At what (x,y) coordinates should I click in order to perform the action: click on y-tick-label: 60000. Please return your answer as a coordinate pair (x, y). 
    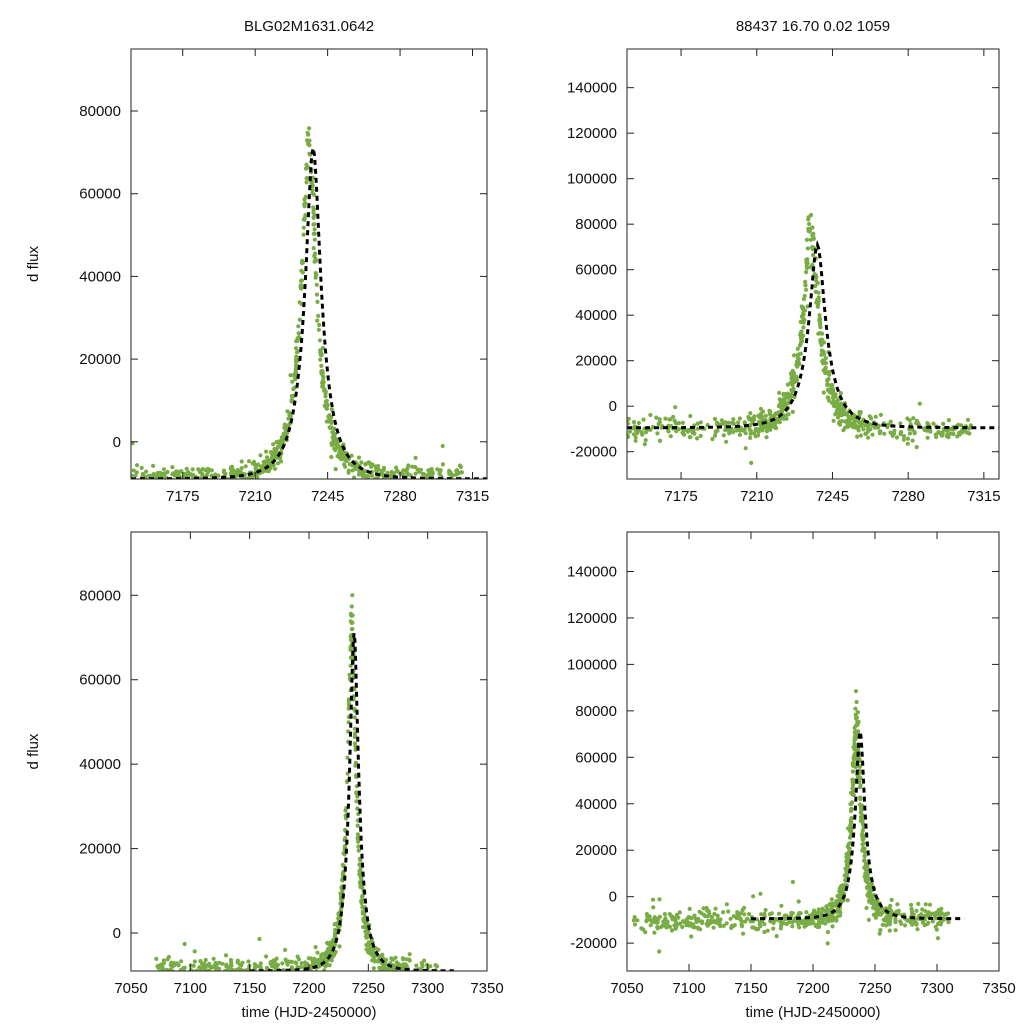
    Looking at the image, I should click on (100, 194).